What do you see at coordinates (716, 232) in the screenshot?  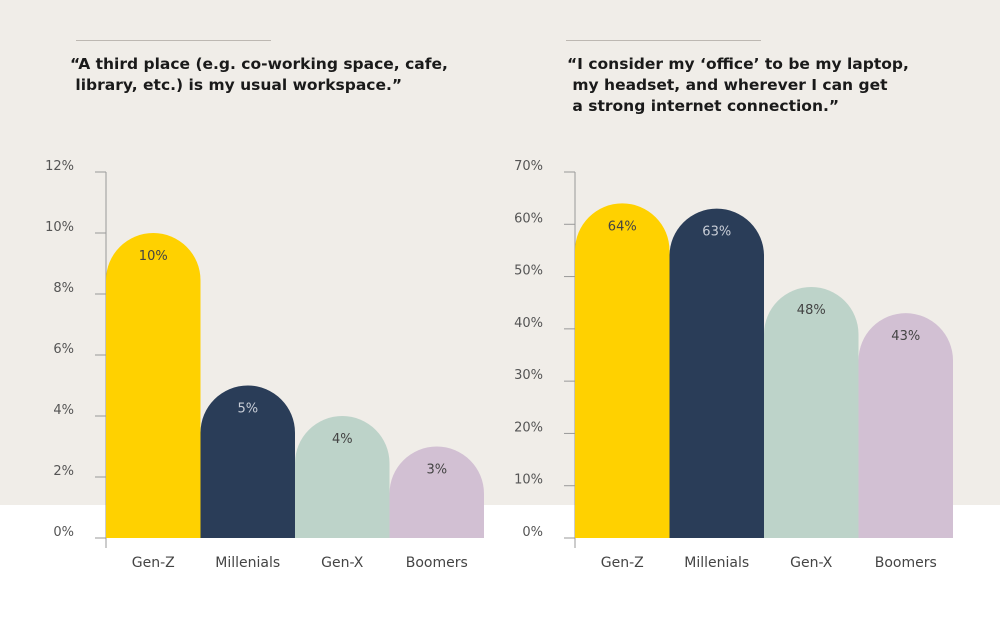 I see `right-bar-value-label: 63%` at bounding box center [716, 232].